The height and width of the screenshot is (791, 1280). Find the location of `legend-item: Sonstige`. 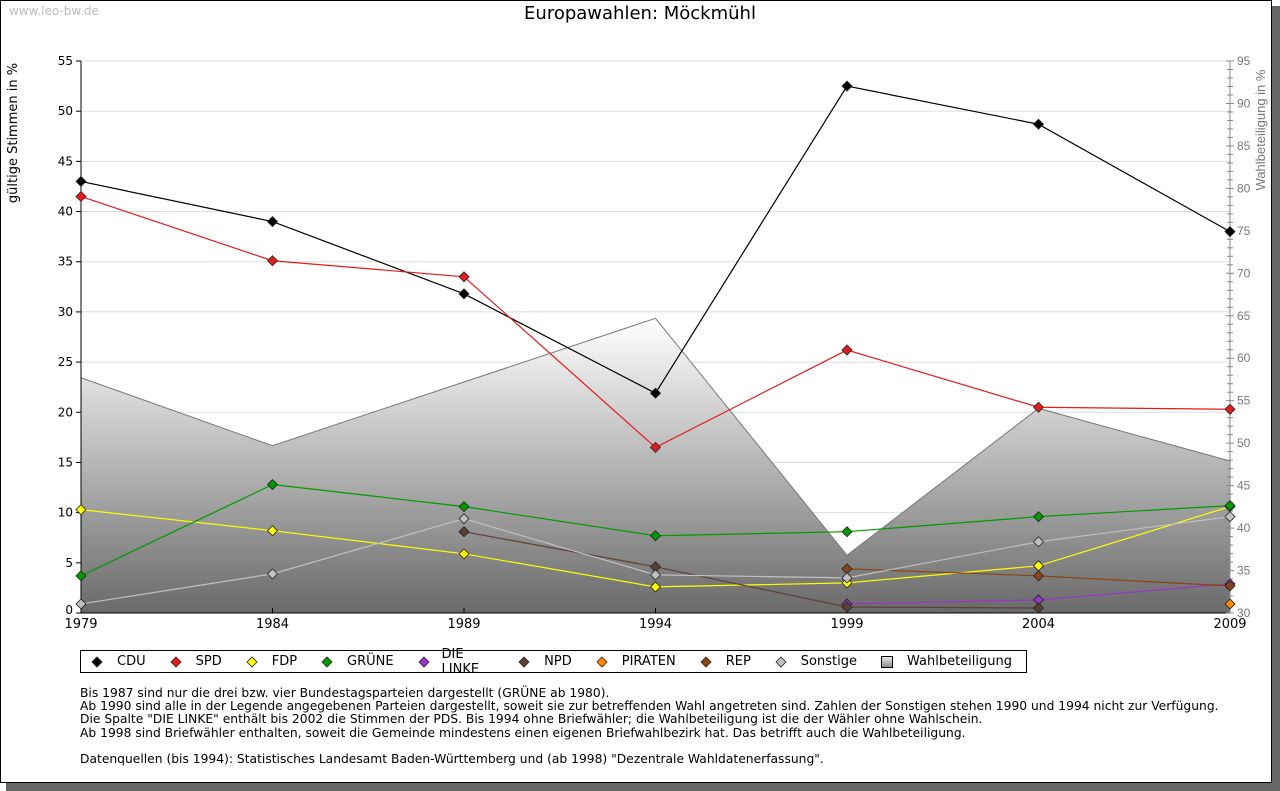

legend-item: Sonstige is located at coordinates (816, 661).